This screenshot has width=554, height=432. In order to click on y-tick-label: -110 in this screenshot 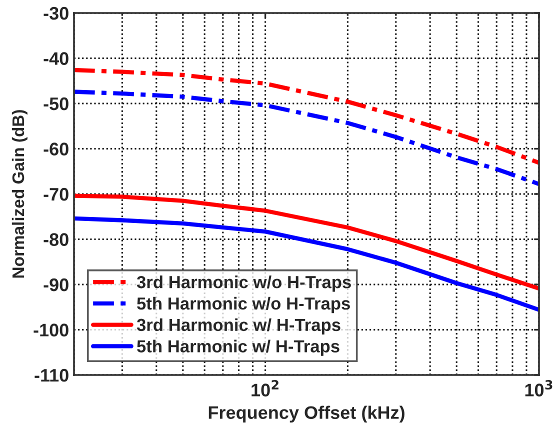, I will do `click(51, 375)`.